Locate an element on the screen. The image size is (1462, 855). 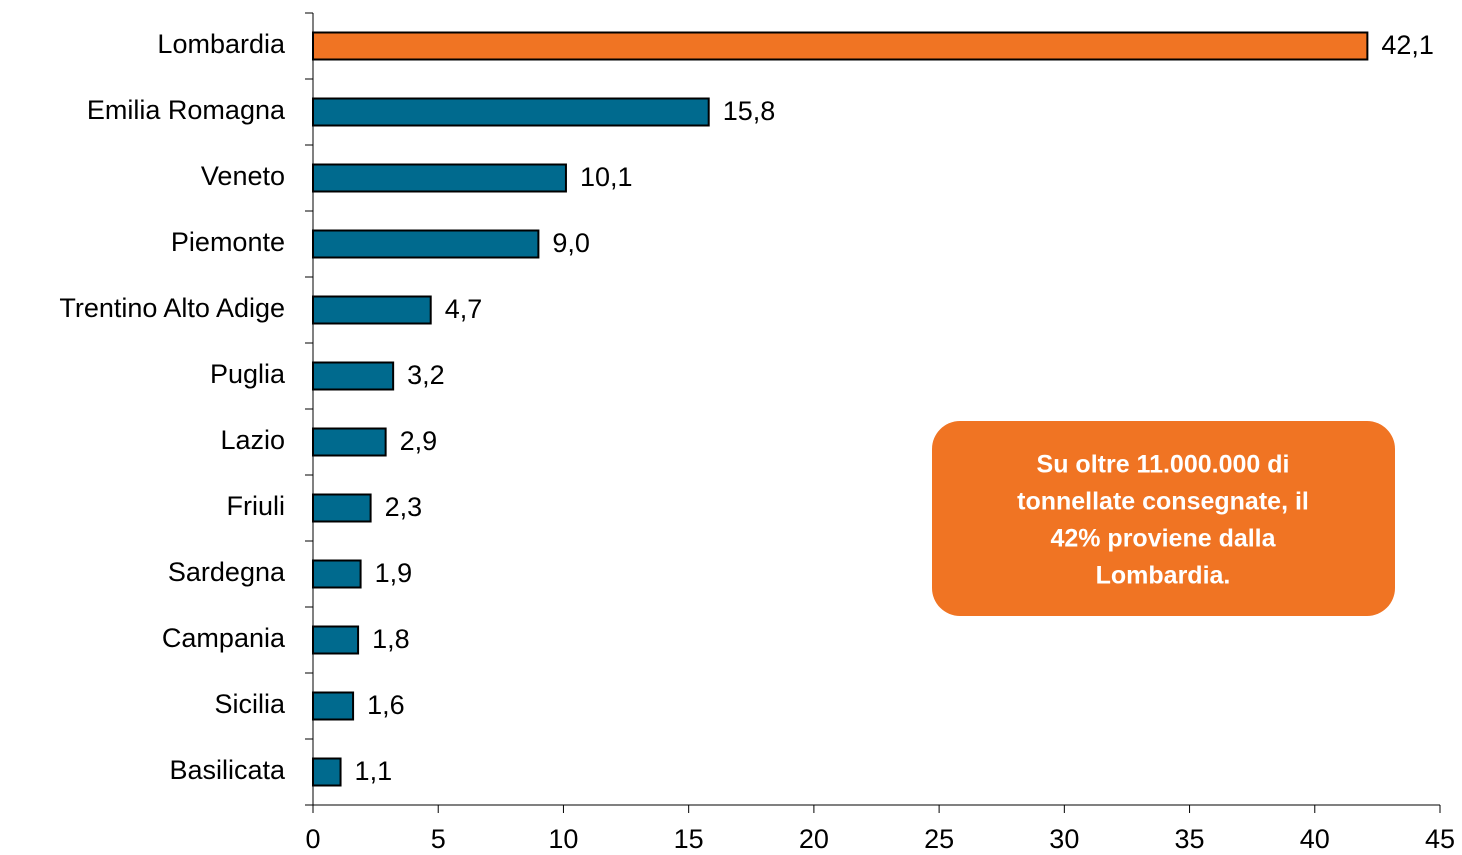
x-tick-label: 35 is located at coordinates (1190, 839).